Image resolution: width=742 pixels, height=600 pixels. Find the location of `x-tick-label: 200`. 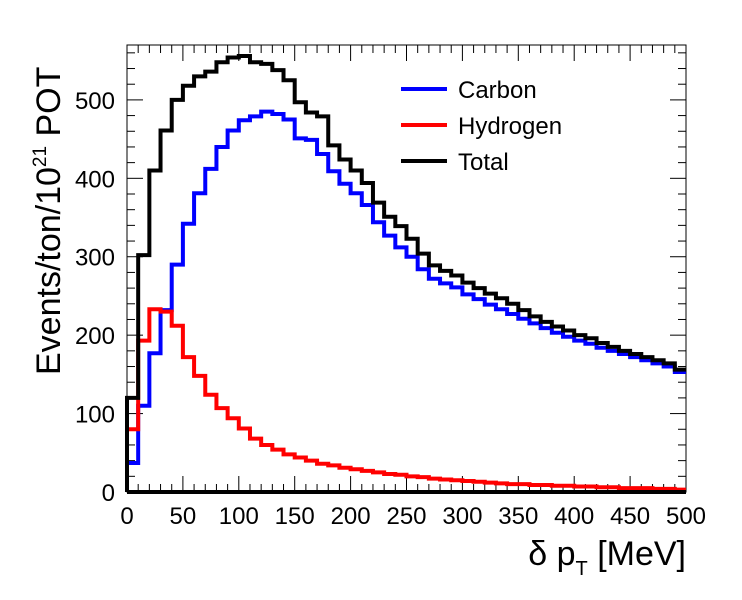

x-tick-label: 200 is located at coordinates (351, 516).